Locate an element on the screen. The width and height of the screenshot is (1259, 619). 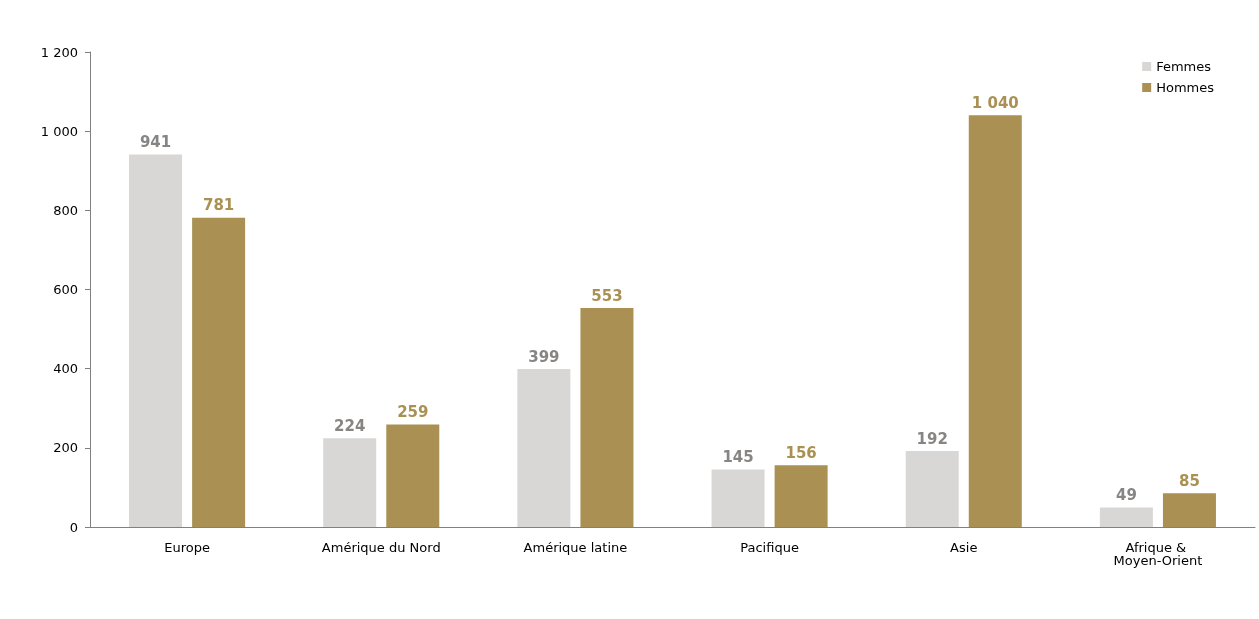
data-label: 399 is located at coordinates (544, 356).